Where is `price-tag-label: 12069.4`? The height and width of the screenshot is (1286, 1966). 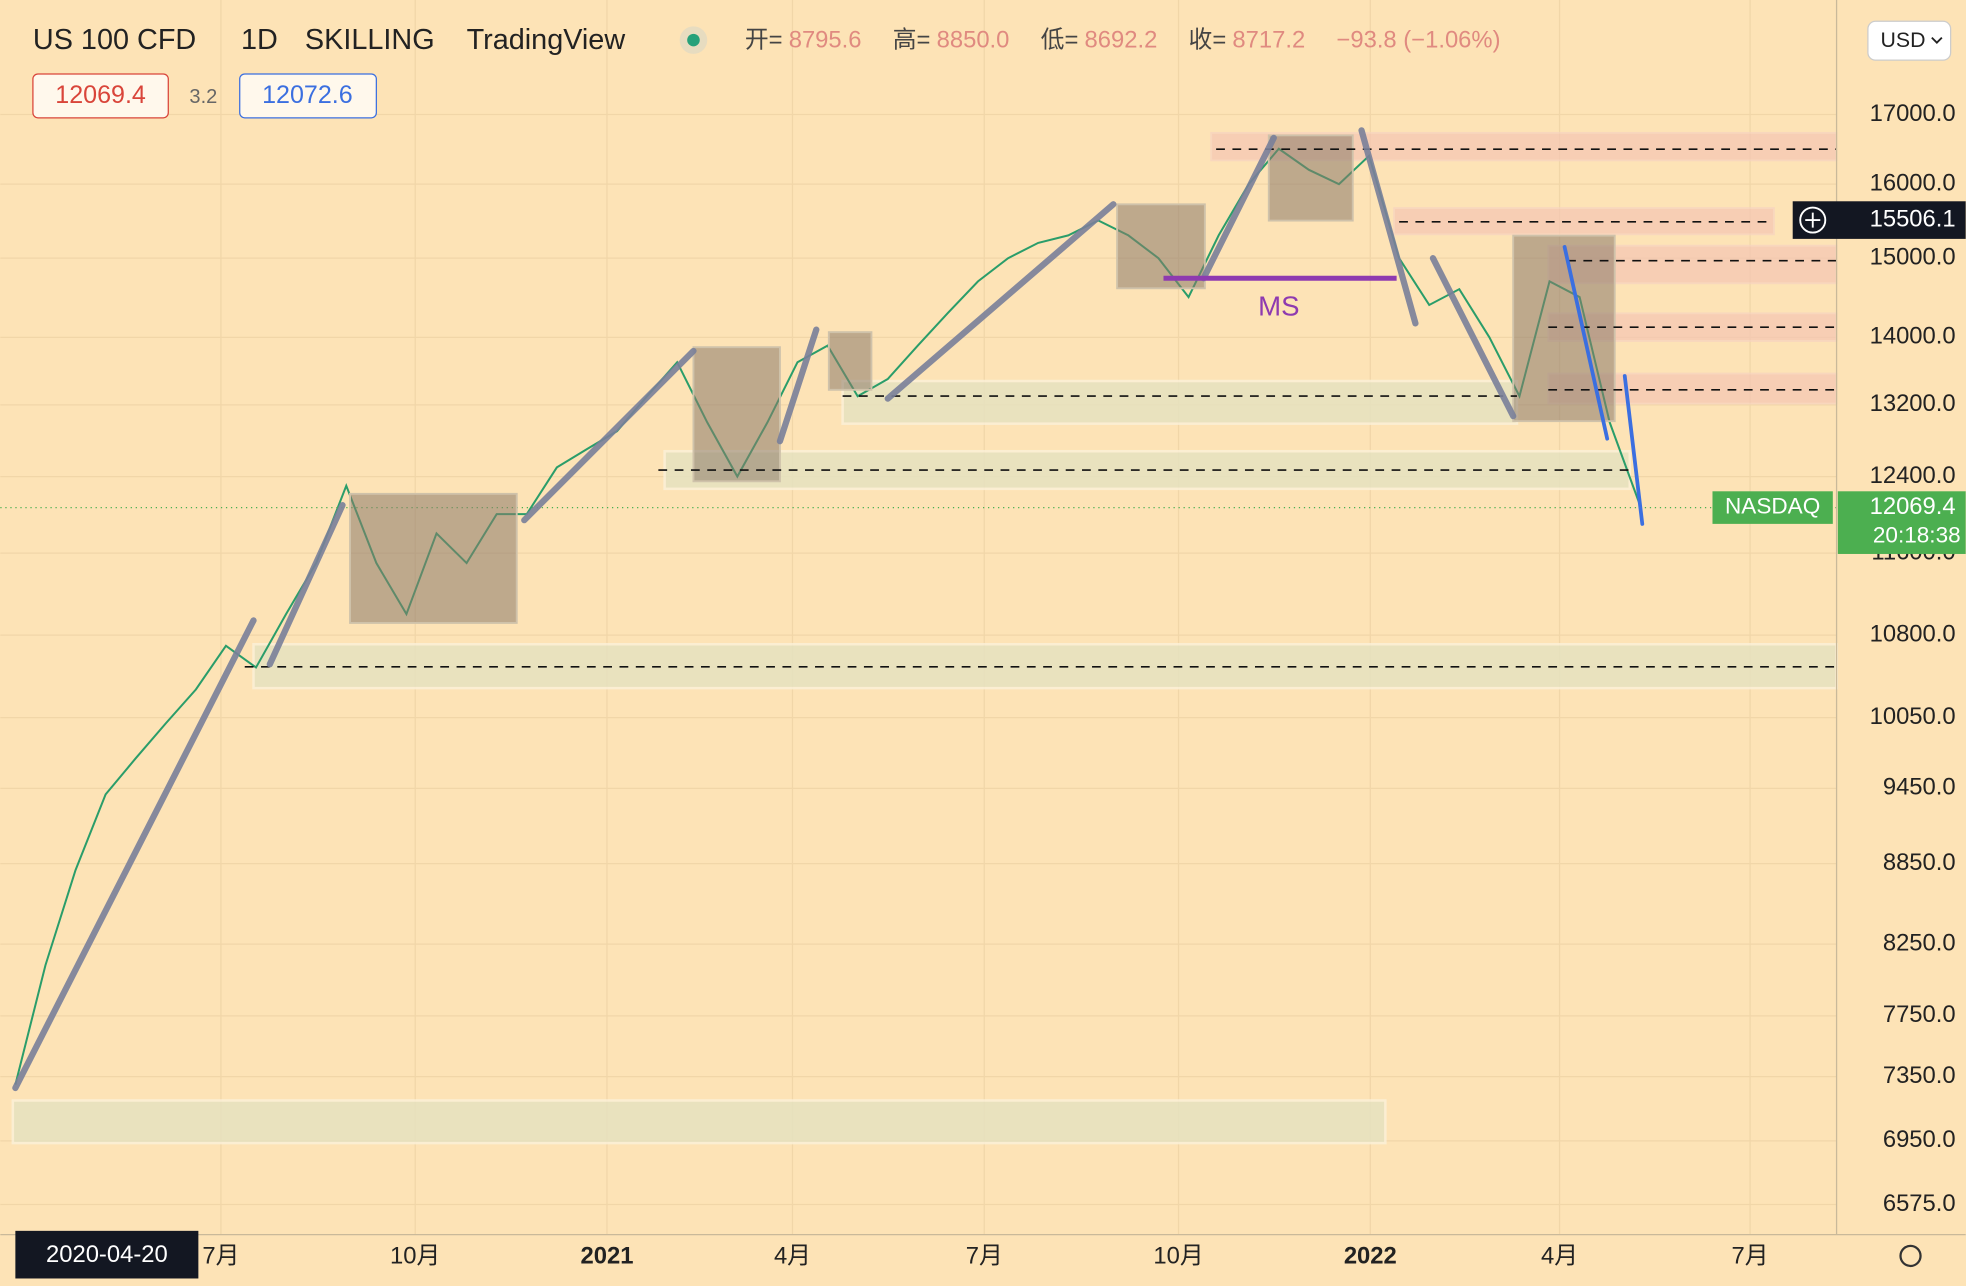 price-tag-label: 12069.4 is located at coordinates (1913, 506).